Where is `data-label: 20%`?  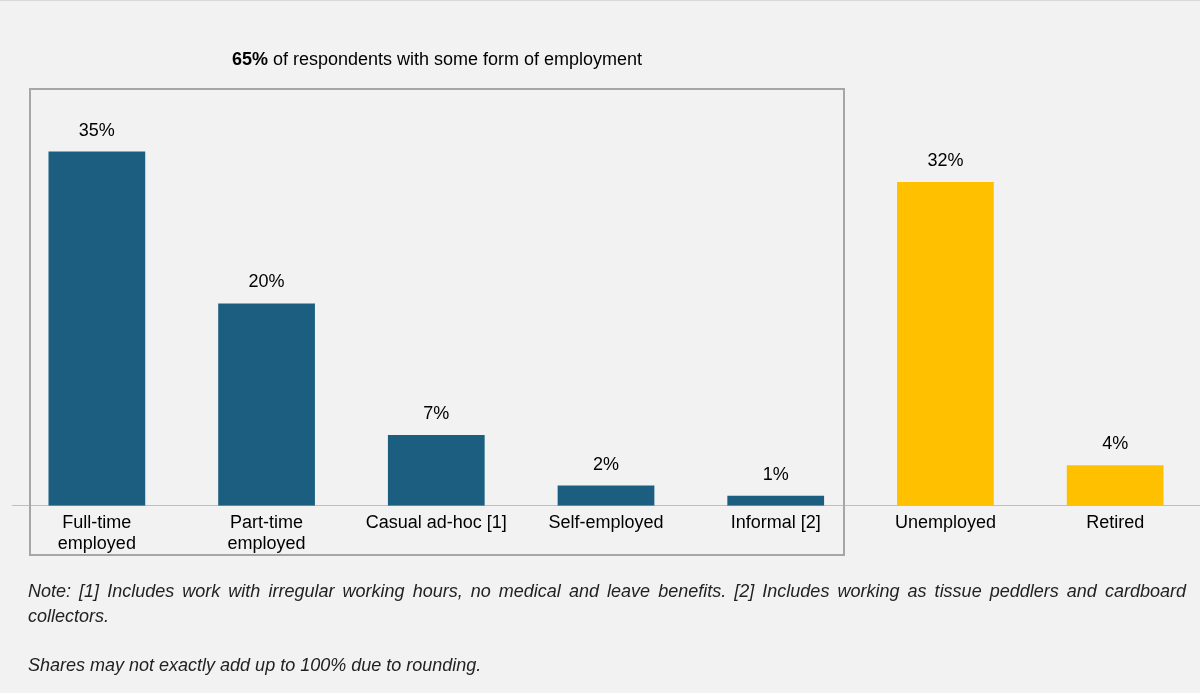 data-label: 20% is located at coordinates (266, 281).